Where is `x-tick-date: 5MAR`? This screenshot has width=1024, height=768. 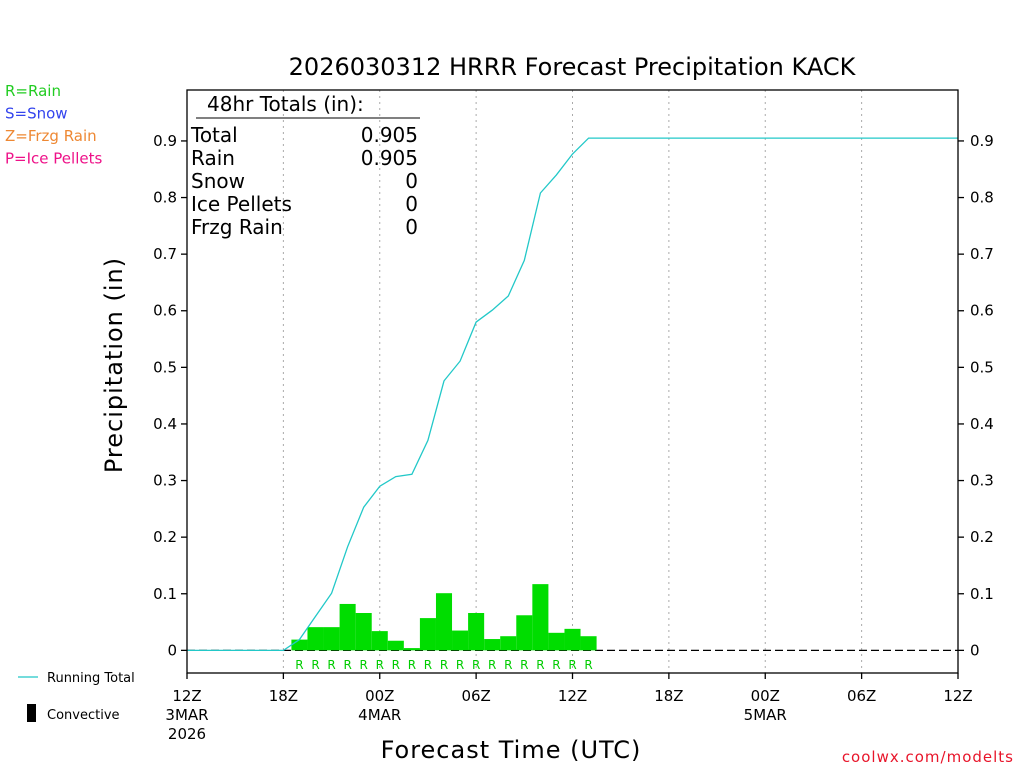 x-tick-date: 5MAR is located at coordinates (765, 715).